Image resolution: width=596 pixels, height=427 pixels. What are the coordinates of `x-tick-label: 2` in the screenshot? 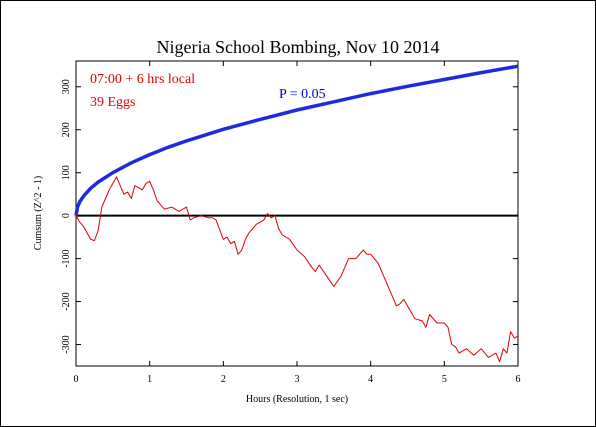 It's located at (223, 379).